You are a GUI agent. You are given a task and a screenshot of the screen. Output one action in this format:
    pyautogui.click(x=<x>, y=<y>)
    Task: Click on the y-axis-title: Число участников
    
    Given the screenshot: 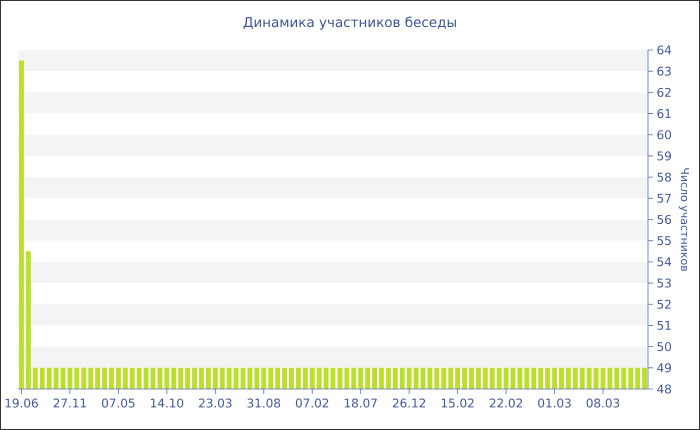 What is the action you would take?
    pyautogui.click(x=683, y=220)
    